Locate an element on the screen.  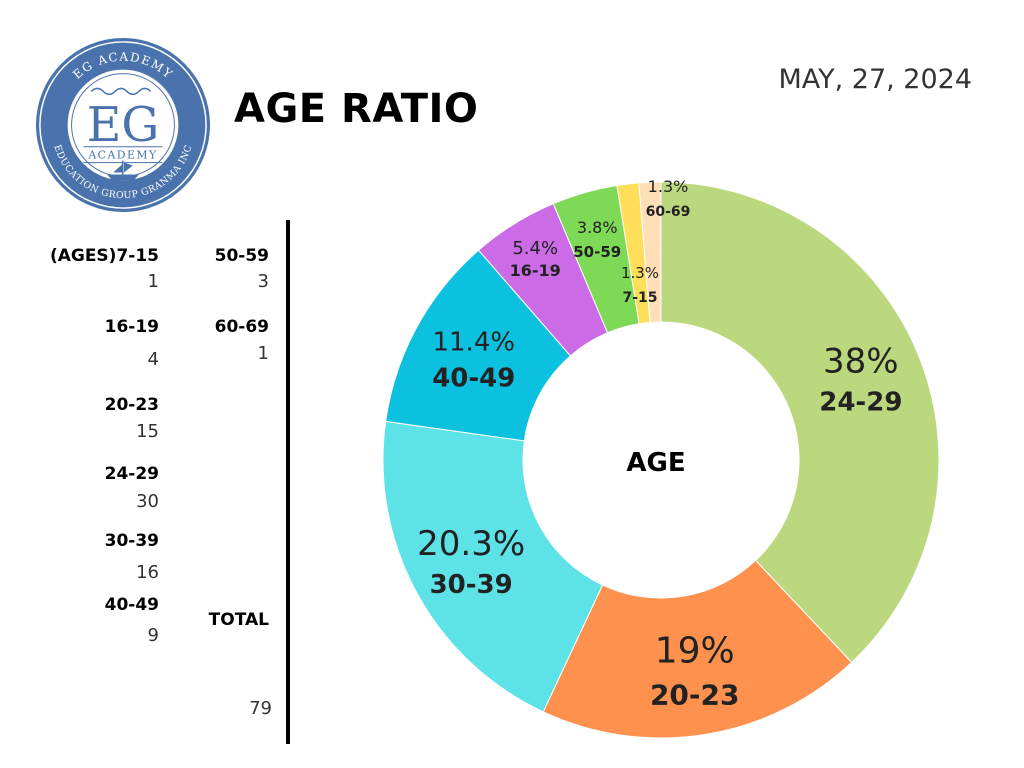
category-label-24-29: 24-29 is located at coordinates (860, 403).